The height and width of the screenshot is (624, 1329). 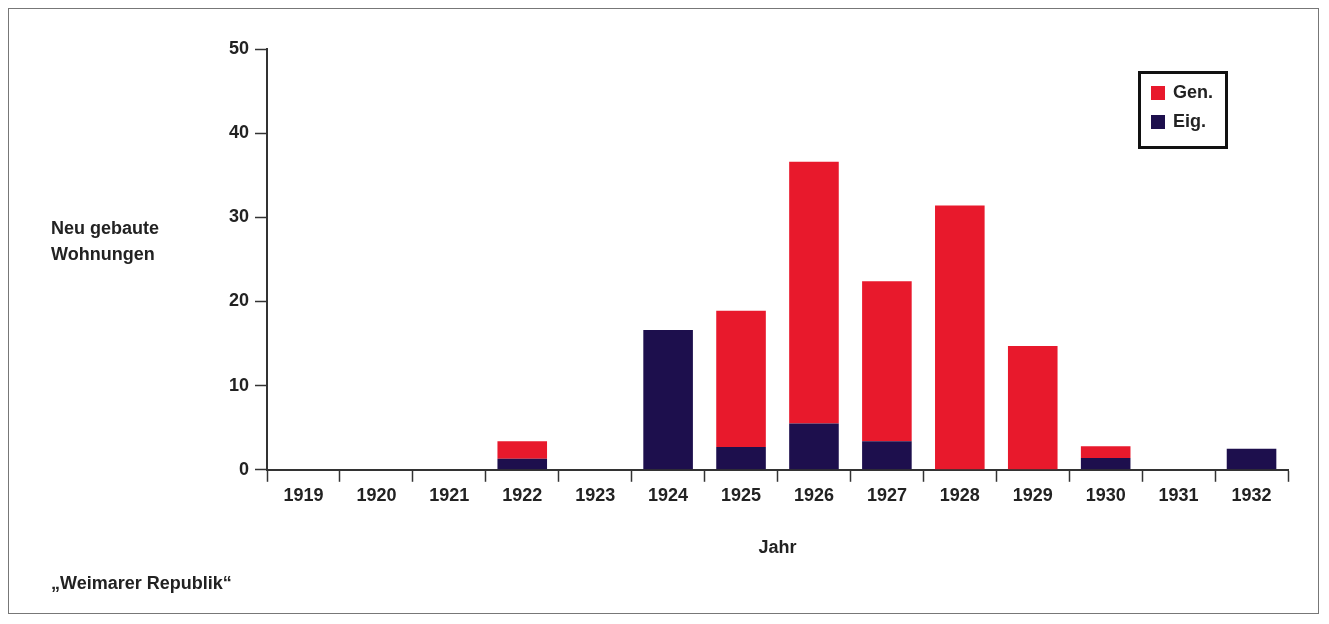 What do you see at coordinates (1192, 92) in the screenshot?
I see `legend-label: Gen.` at bounding box center [1192, 92].